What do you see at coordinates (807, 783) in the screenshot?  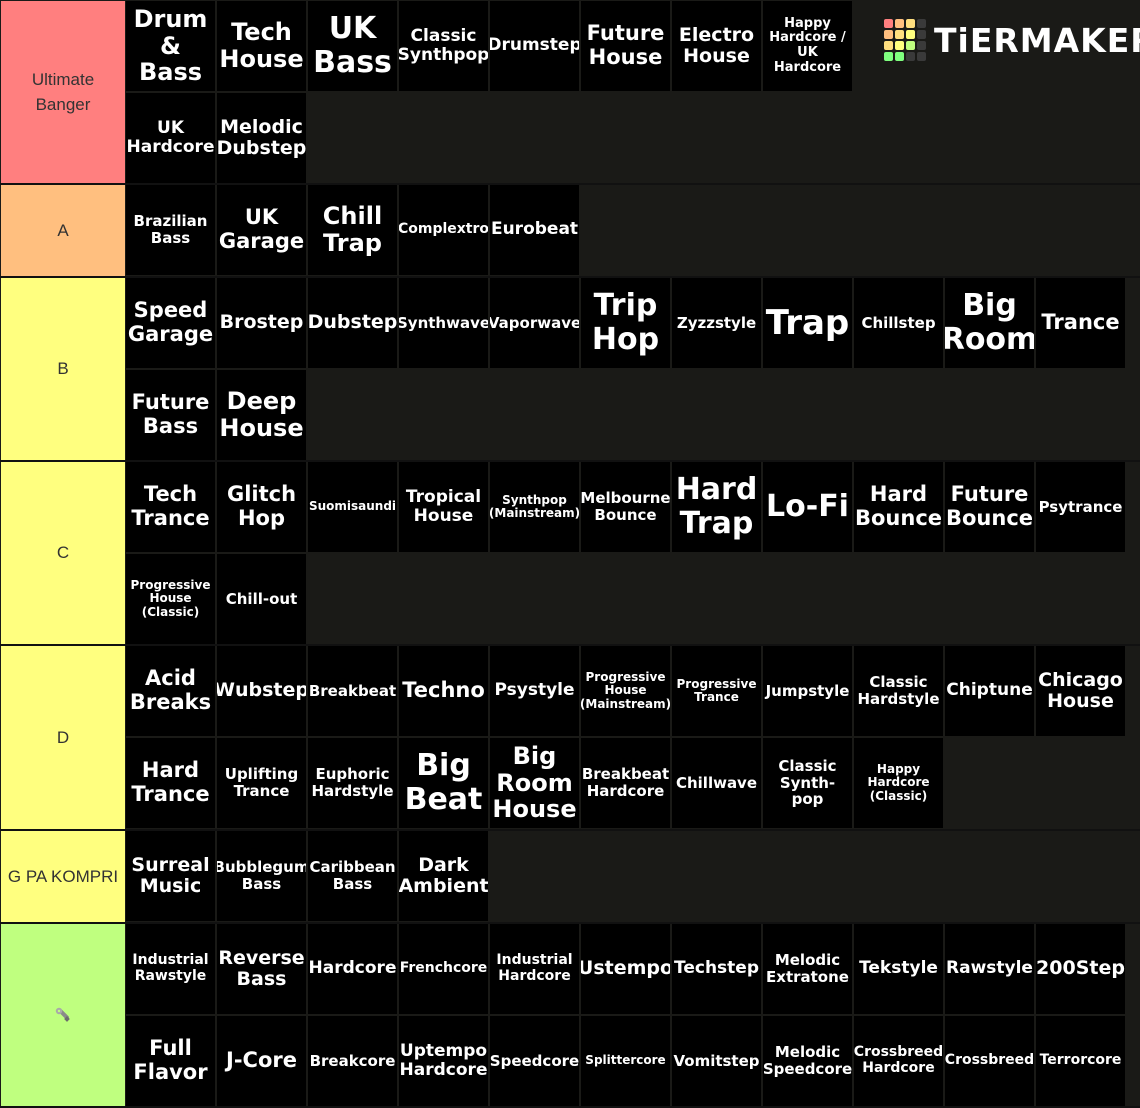 I see `tier-item-tile: Classic Synth-pop` at bounding box center [807, 783].